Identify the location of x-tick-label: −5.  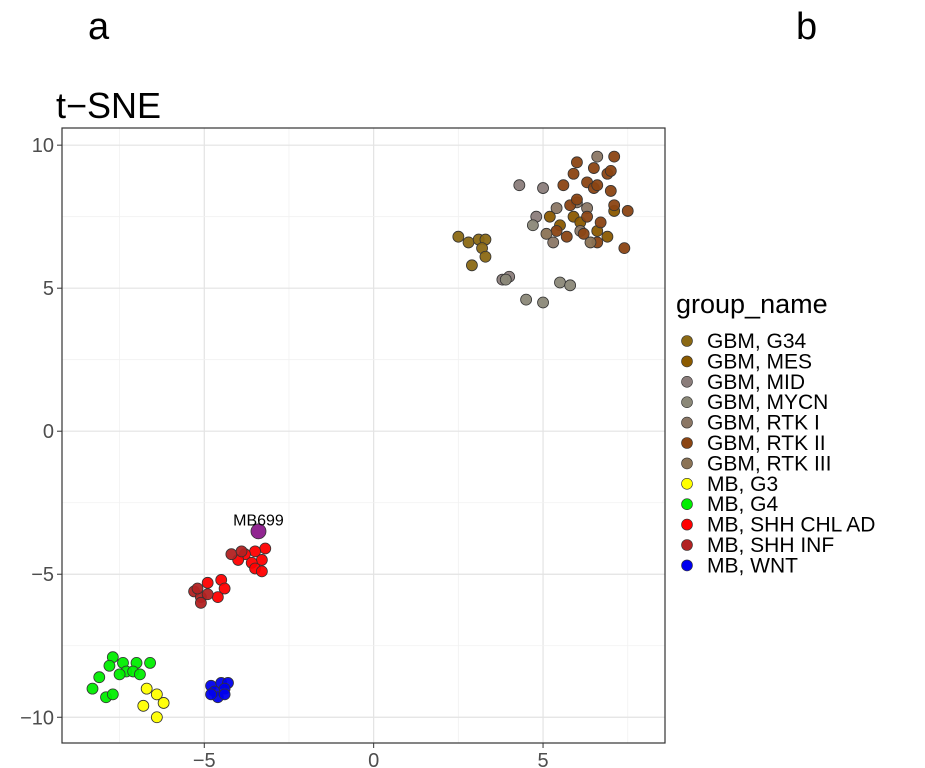
(204, 759).